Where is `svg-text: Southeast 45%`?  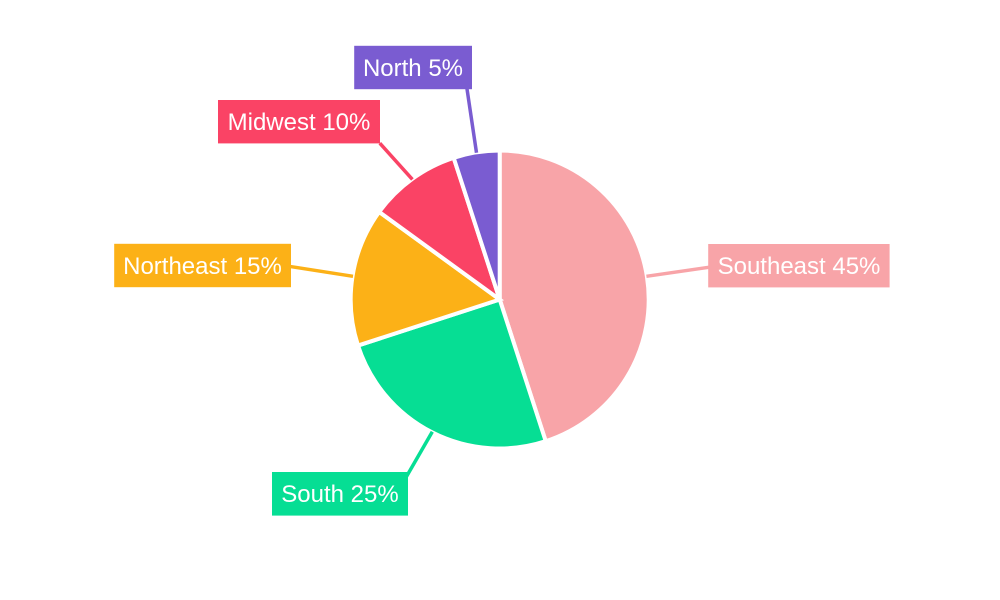 svg-text: Southeast 45% is located at coordinates (799, 266).